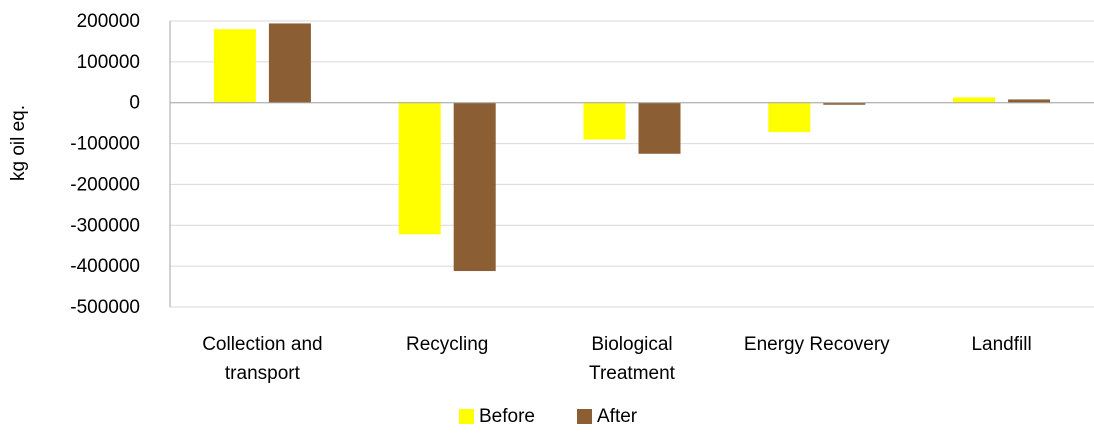  Describe the element at coordinates (108, 62) in the screenshot. I see `y-tick-label: 100000` at that location.